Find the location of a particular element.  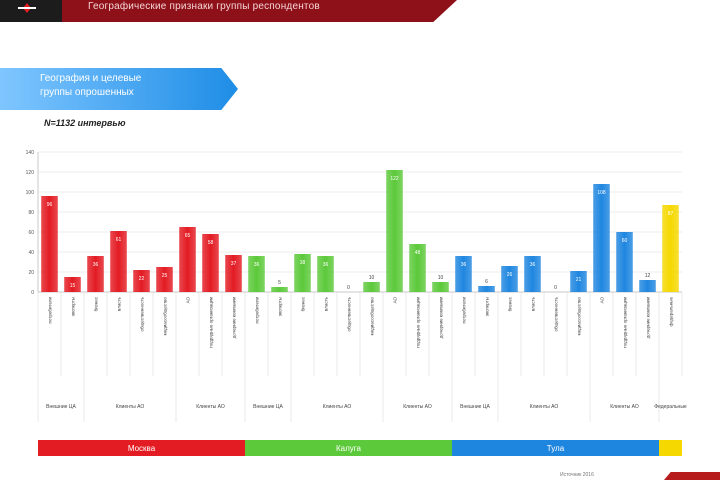

section-title-line2: группы опрошенных is located at coordinates (87, 92).